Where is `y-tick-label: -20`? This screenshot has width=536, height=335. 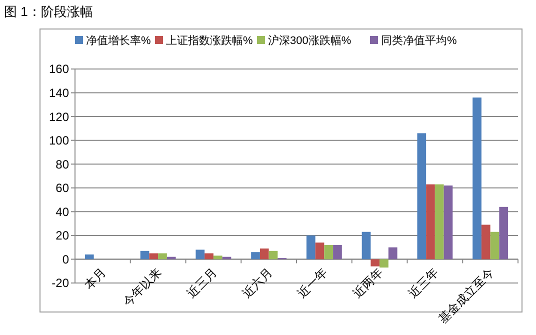 y-tick-label: -20 is located at coordinates (61, 283).